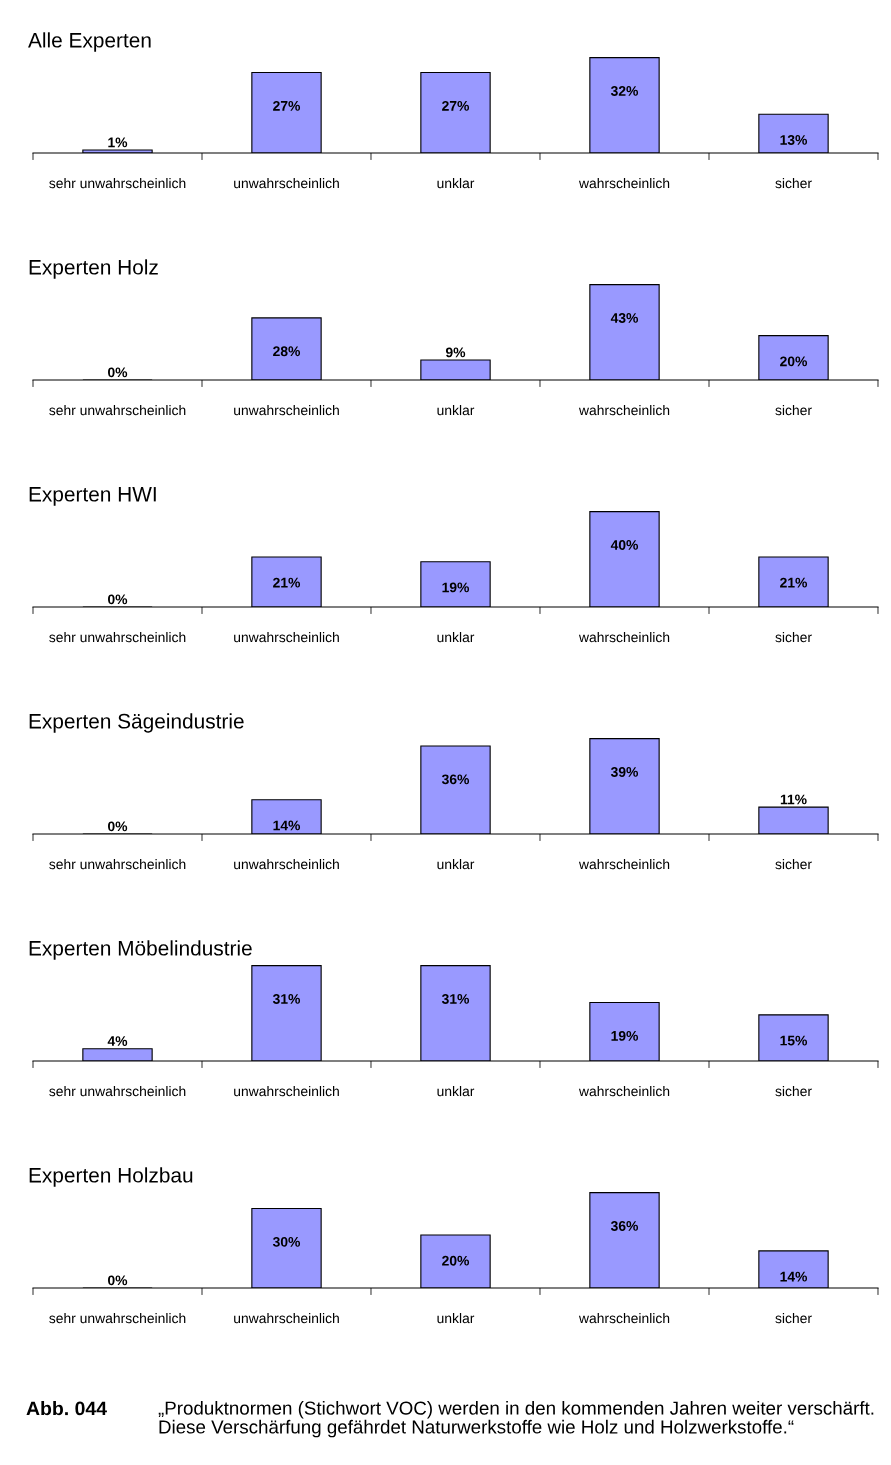 The height and width of the screenshot is (1465, 891). I want to click on caption: Abb. 044, so click(66, 1408).